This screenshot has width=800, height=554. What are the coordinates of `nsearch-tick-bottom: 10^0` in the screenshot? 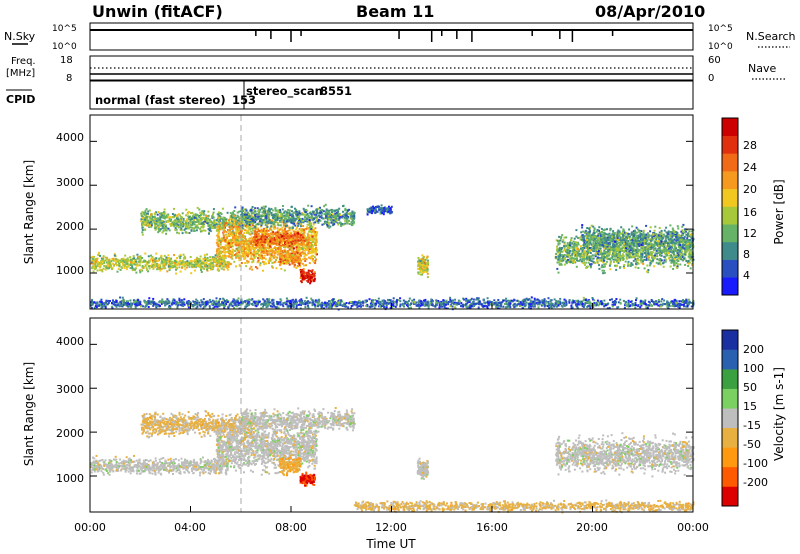 It's located at (720, 47).